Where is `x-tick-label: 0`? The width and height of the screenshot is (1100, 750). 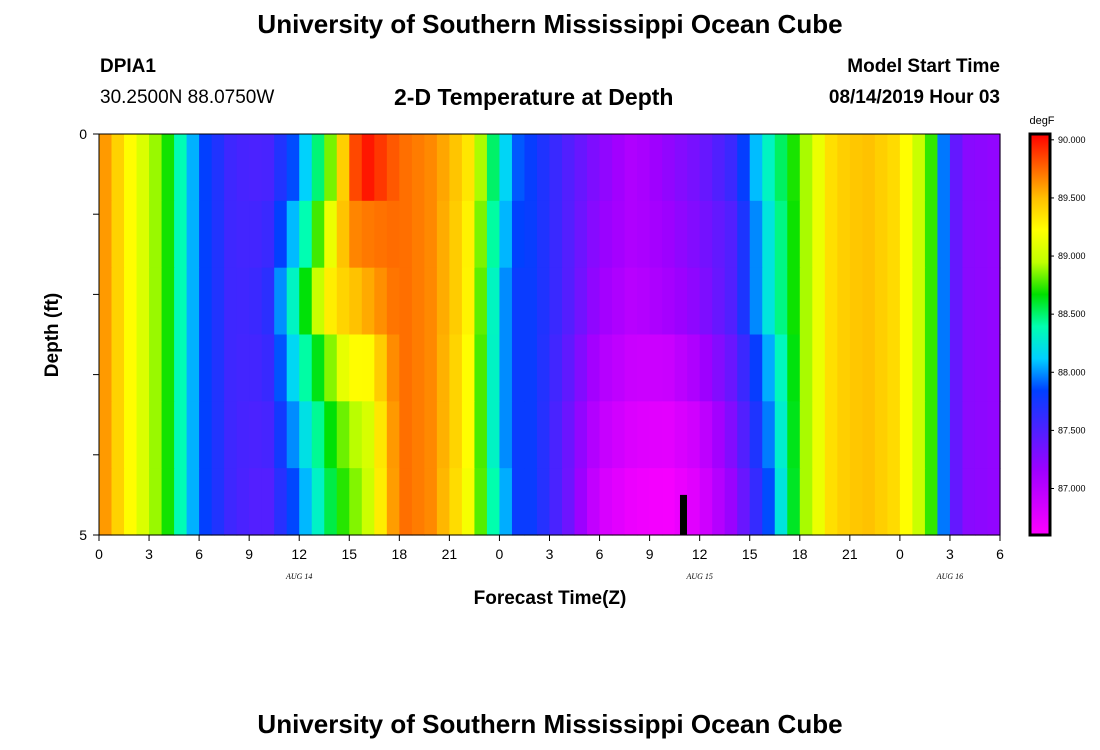
x-tick-label: 0 is located at coordinates (99, 554).